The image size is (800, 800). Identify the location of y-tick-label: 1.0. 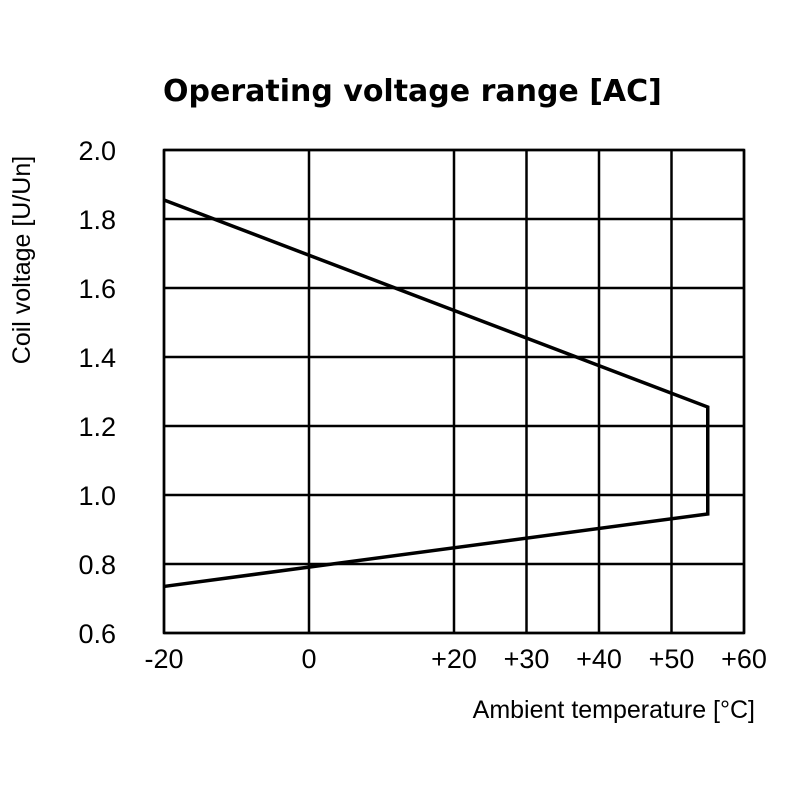
(97, 496).